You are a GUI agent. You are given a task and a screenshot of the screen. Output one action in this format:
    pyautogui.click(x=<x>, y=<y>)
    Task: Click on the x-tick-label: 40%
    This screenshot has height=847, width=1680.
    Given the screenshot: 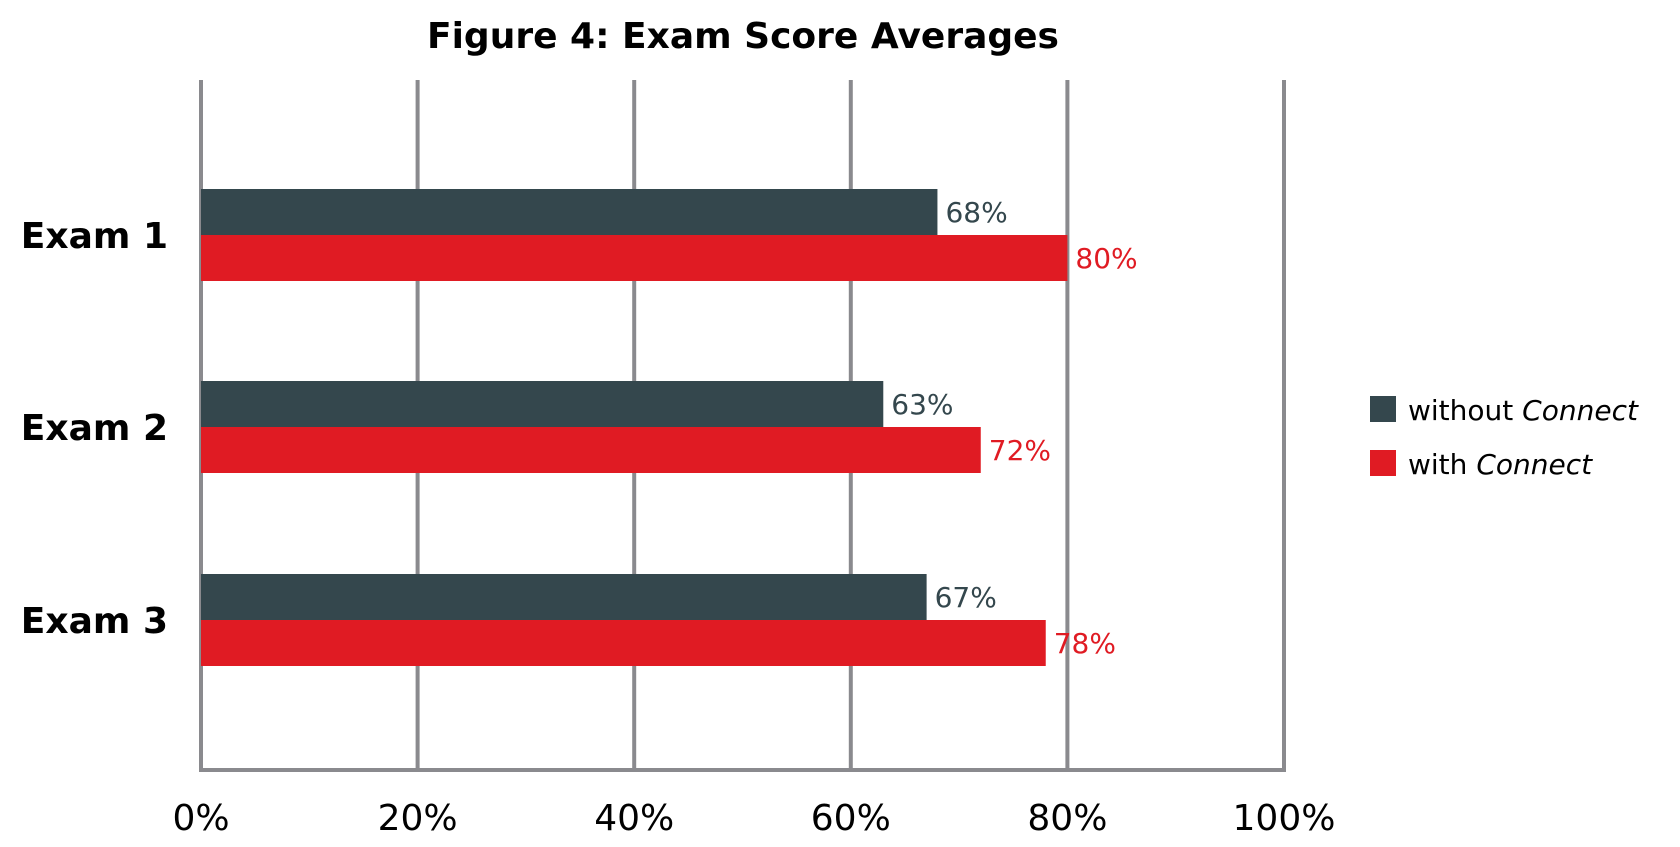 What is the action you would take?
    pyautogui.click(x=634, y=818)
    